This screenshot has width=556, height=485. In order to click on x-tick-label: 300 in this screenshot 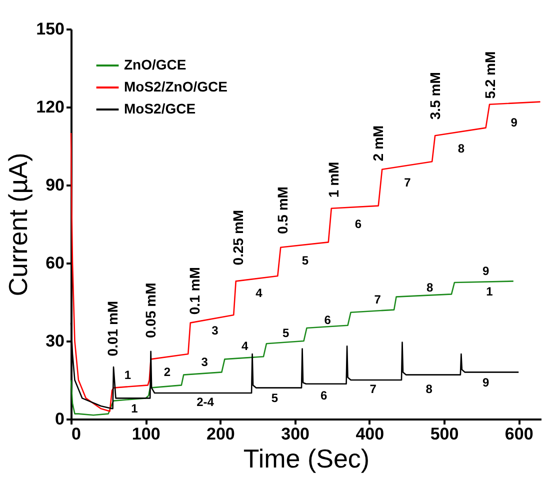, I will do `click(295, 434)`.